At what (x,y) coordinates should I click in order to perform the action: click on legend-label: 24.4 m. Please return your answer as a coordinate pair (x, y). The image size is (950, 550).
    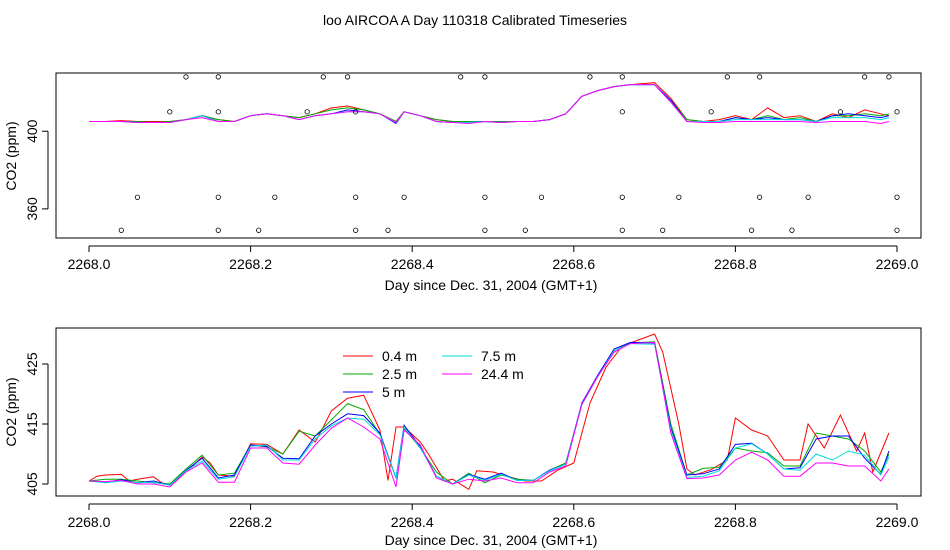
    Looking at the image, I should click on (502, 374).